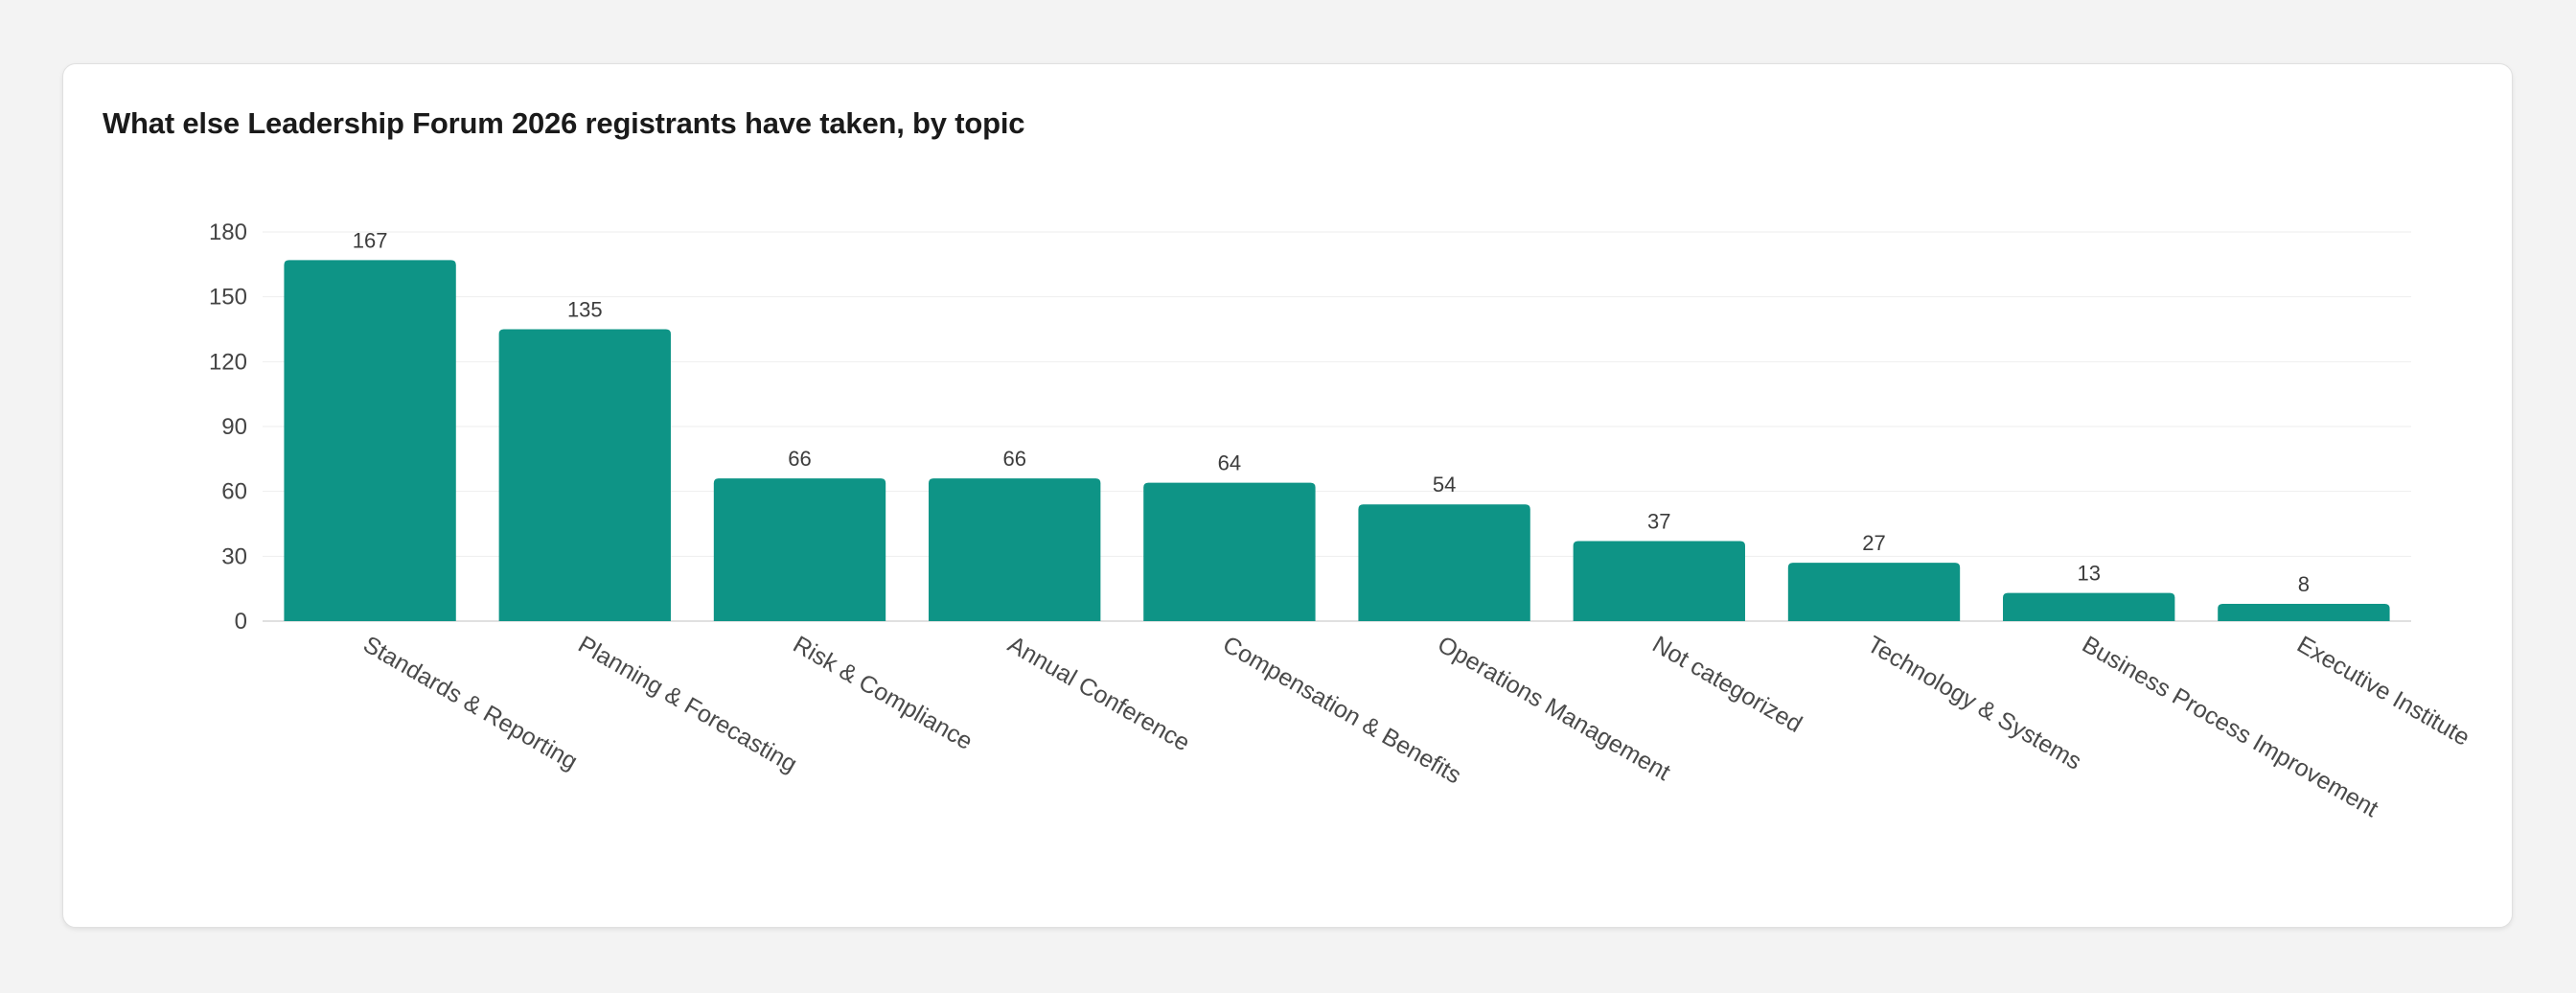 The width and height of the screenshot is (2576, 993). What do you see at coordinates (228, 232) in the screenshot?
I see `y-tick-label: 180` at bounding box center [228, 232].